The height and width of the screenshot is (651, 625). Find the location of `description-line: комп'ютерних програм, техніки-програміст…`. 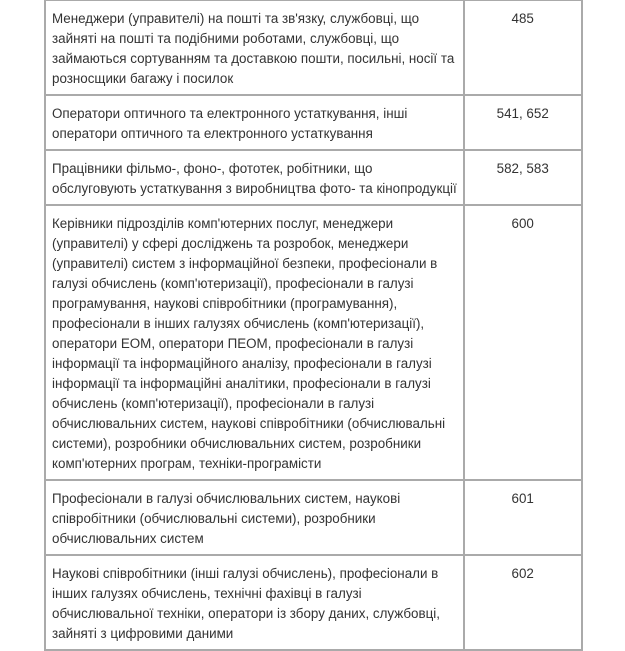

description-line: комп'ютерних програм, техніки-програміст… is located at coordinates (187, 463).